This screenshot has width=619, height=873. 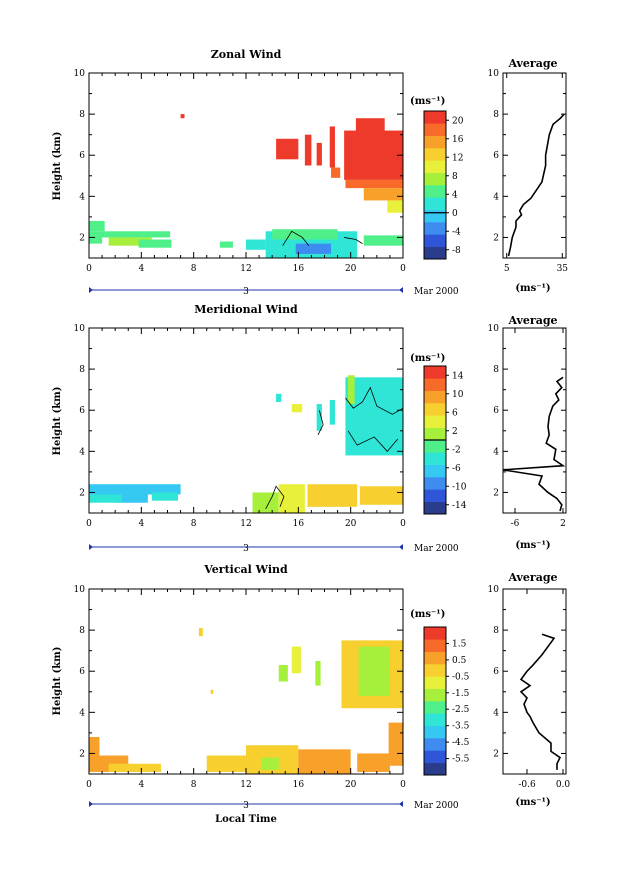 I want to click on meridional-colorbar-unit: (ms⁻¹), so click(x=427, y=358).